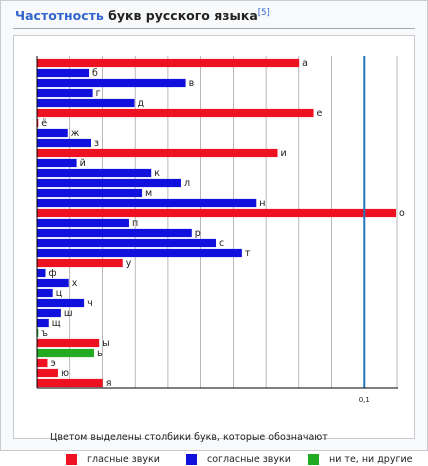 The width and height of the screenshot is (428, 466). I want to click on bar-э, so click(42, 363).